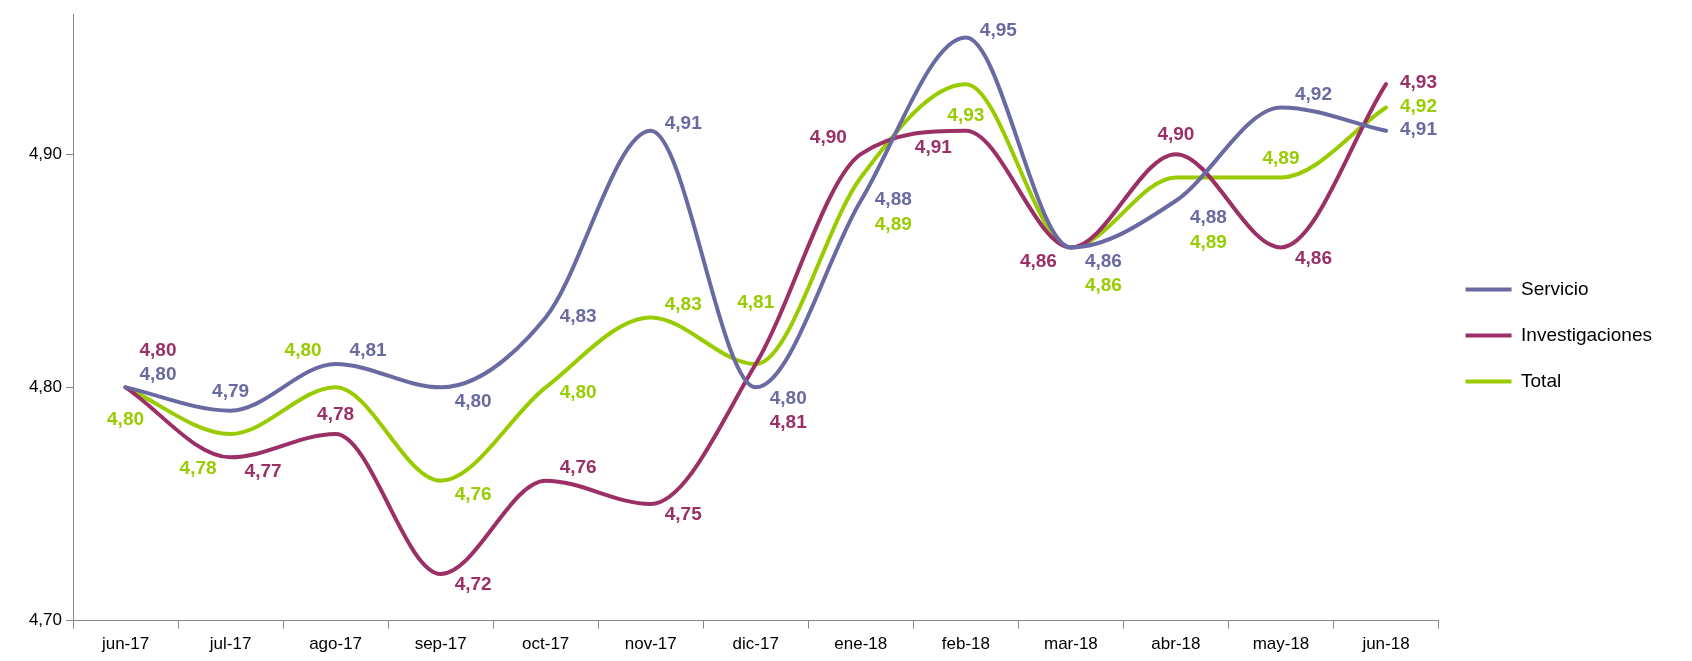  Describe the element at coordinates (336, 644) in the screenshot. I see `x-tick-label: ago-17` at that location.